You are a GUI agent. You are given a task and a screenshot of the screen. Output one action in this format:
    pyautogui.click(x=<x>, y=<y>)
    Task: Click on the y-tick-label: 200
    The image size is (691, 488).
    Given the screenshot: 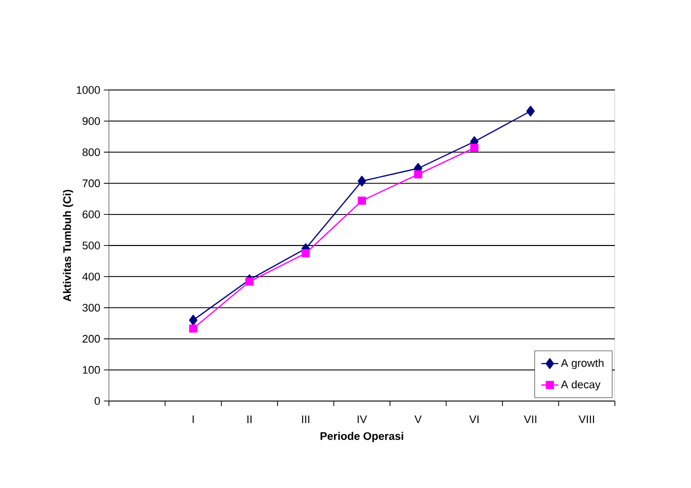 What is the action you would take?
    pyautogui.click(x=91, y=338)
    